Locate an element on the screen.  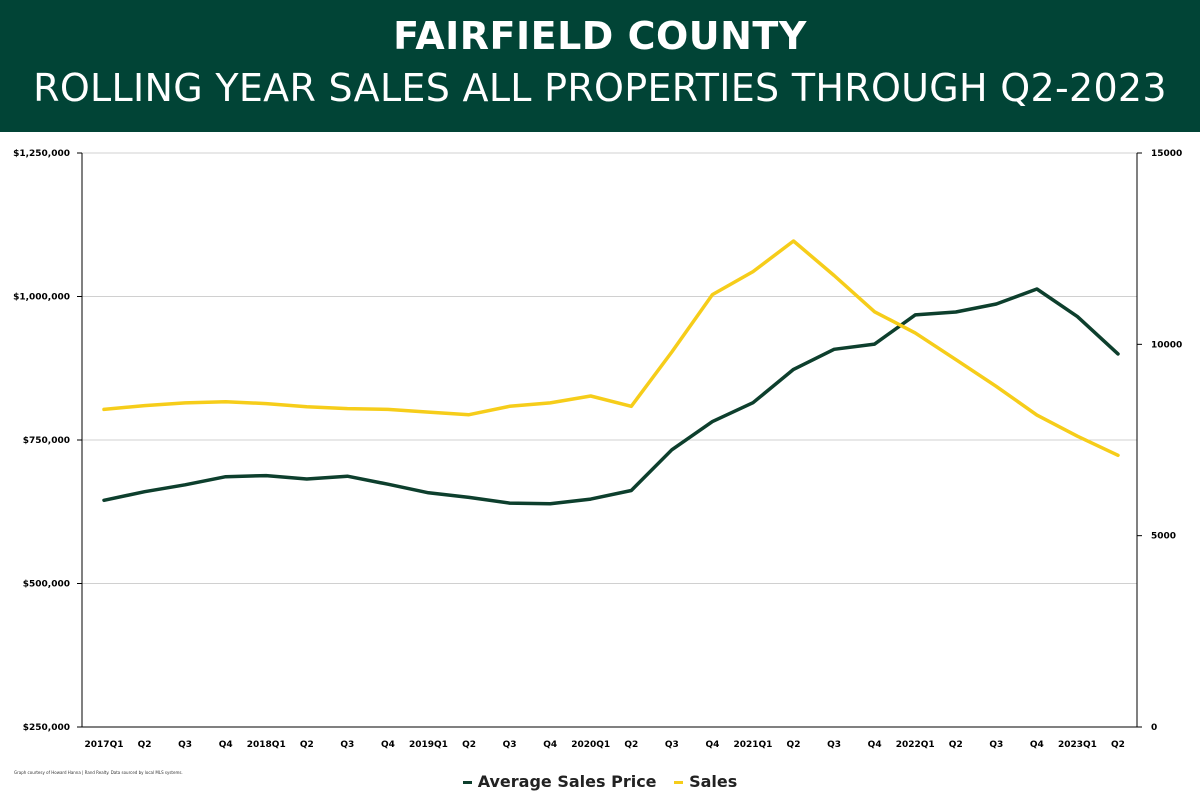
legend-swatch-sales is located at coordinates (679, 782).